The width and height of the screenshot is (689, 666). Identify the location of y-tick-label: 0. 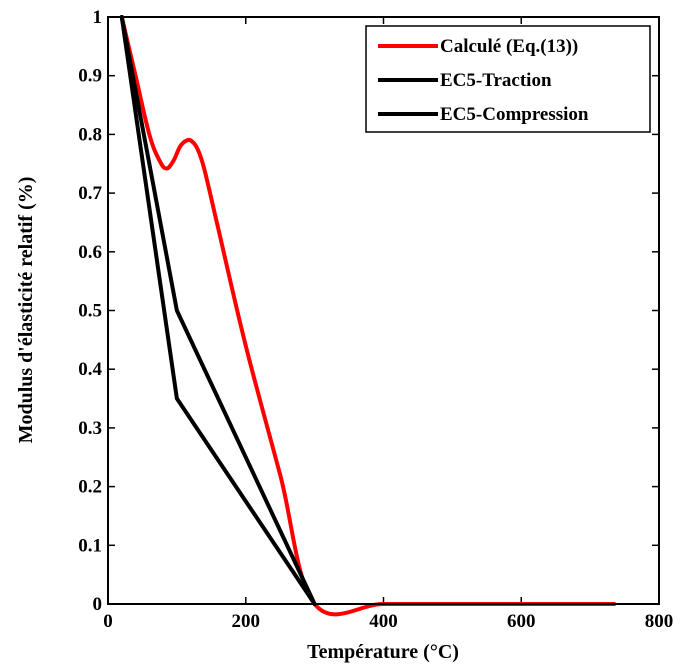
(98, 604).